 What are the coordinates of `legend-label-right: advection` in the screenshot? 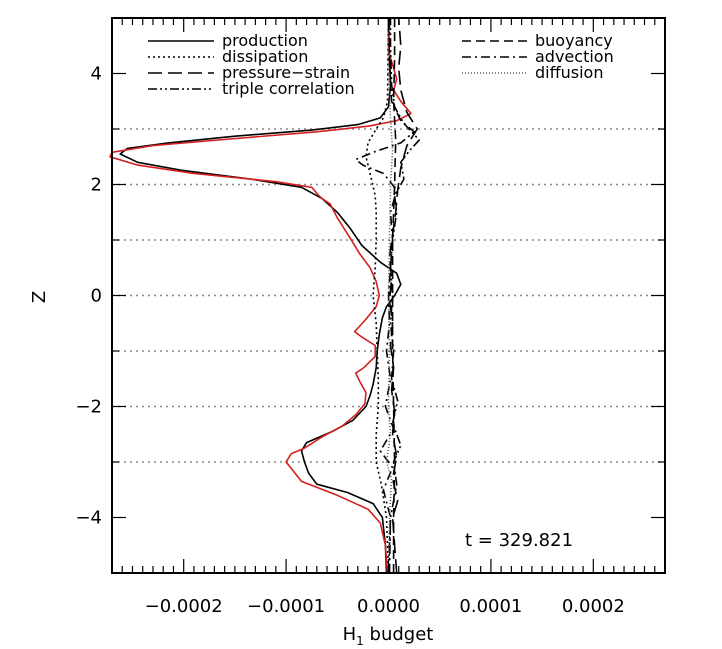 It's located at (574, 56).